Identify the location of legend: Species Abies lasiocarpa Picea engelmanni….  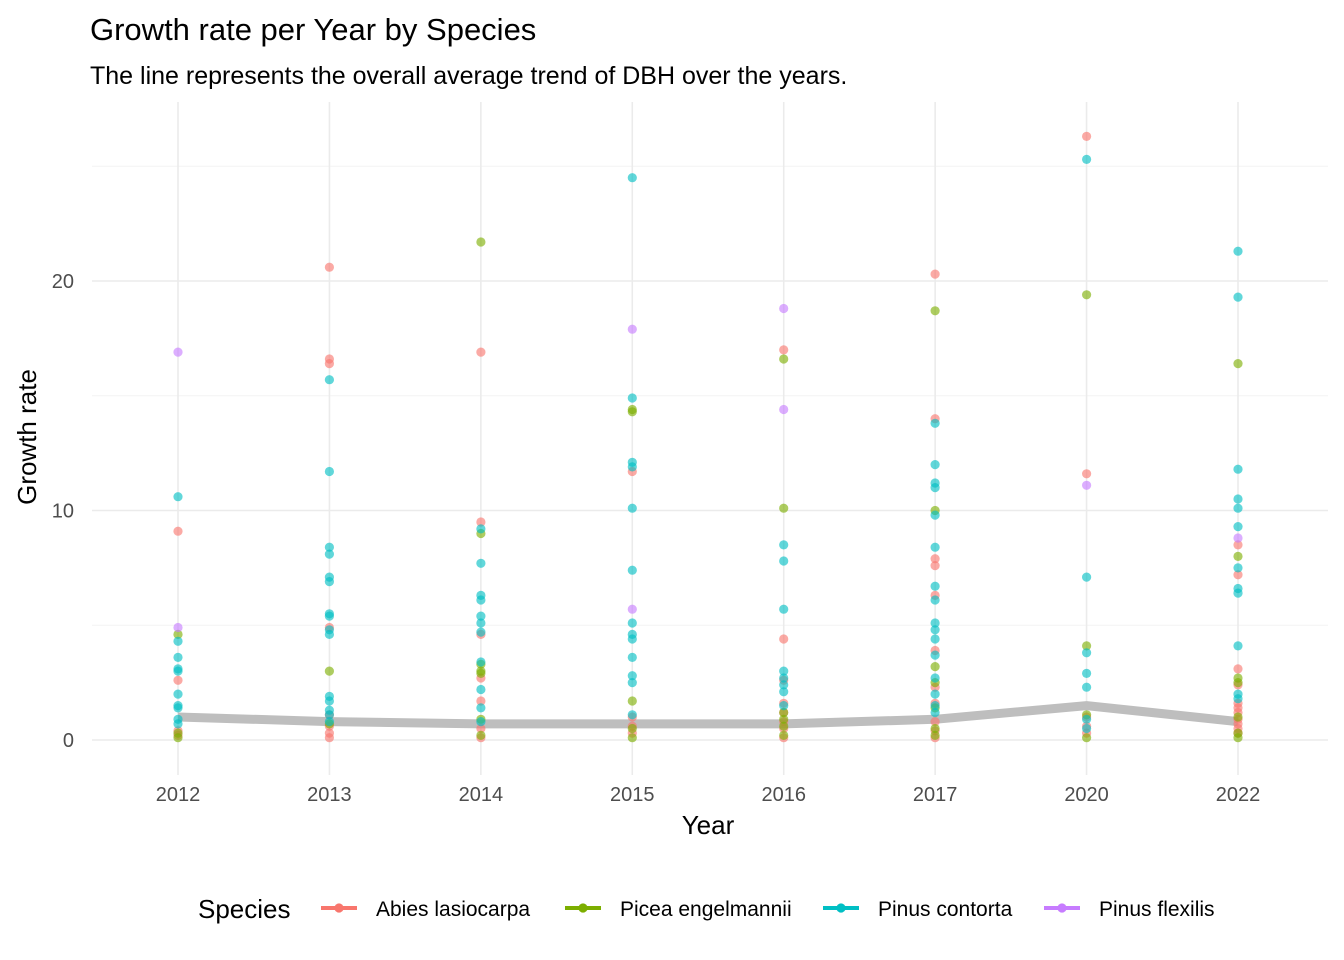
(706, 909).